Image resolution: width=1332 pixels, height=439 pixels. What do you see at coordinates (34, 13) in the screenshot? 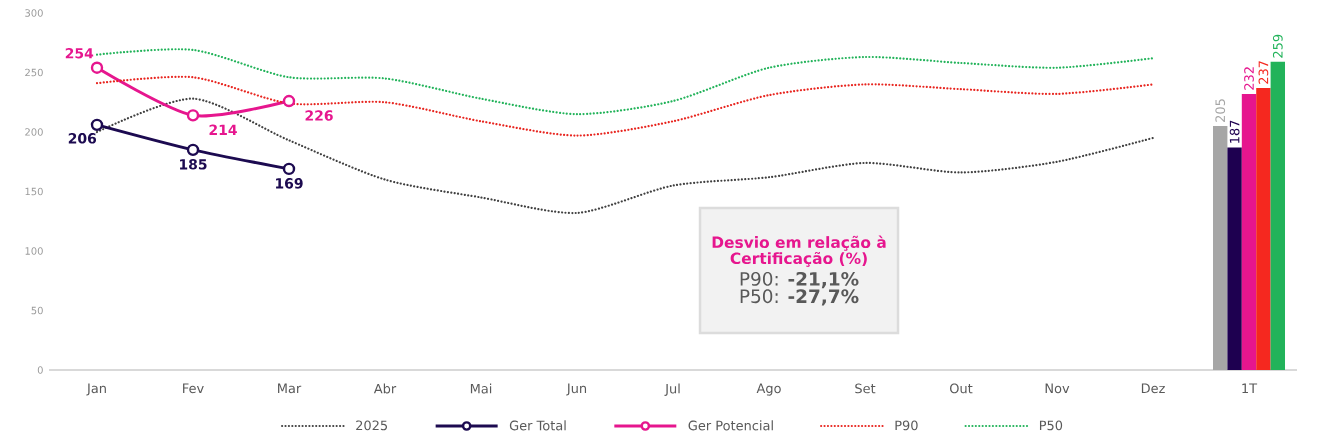
I see `y-tick-label: 300` at bounding box center [34, 13].